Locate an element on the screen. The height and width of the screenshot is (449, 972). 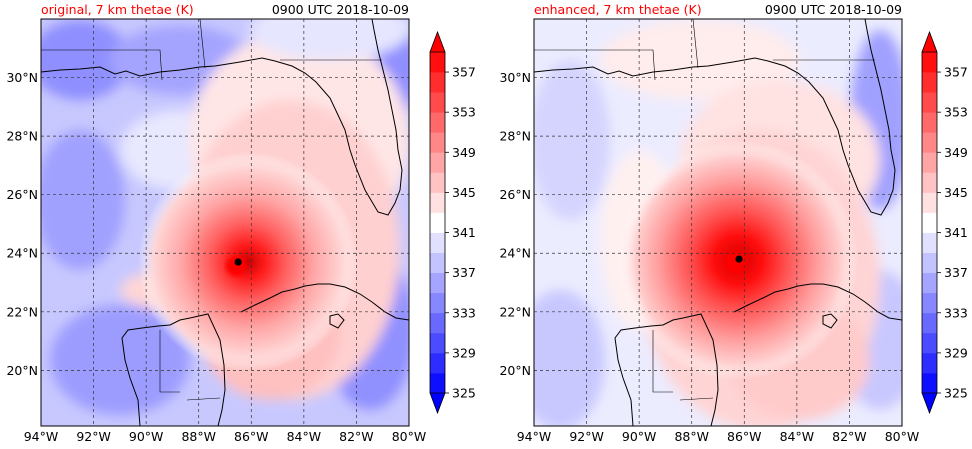
lat-tick-labels: 20°N 22°N 24°N 26°N 28°N 30°N is located at coordinates (22, 224).